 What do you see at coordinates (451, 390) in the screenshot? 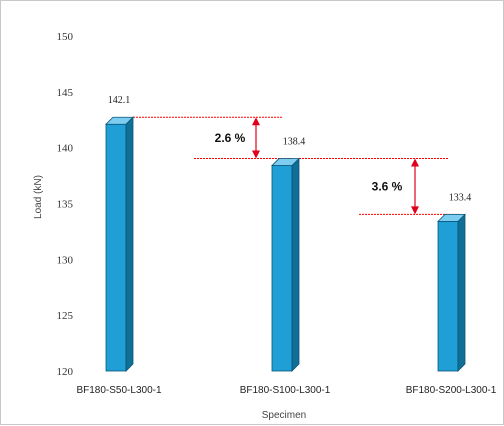
I see `x-category-label: BF180-S200-L300-1` at bounding box center [451, 390].